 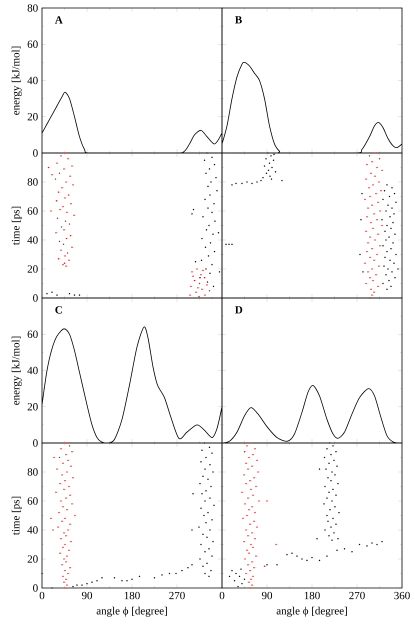 I want to click on annotation: D, so click(x=238, y=310).